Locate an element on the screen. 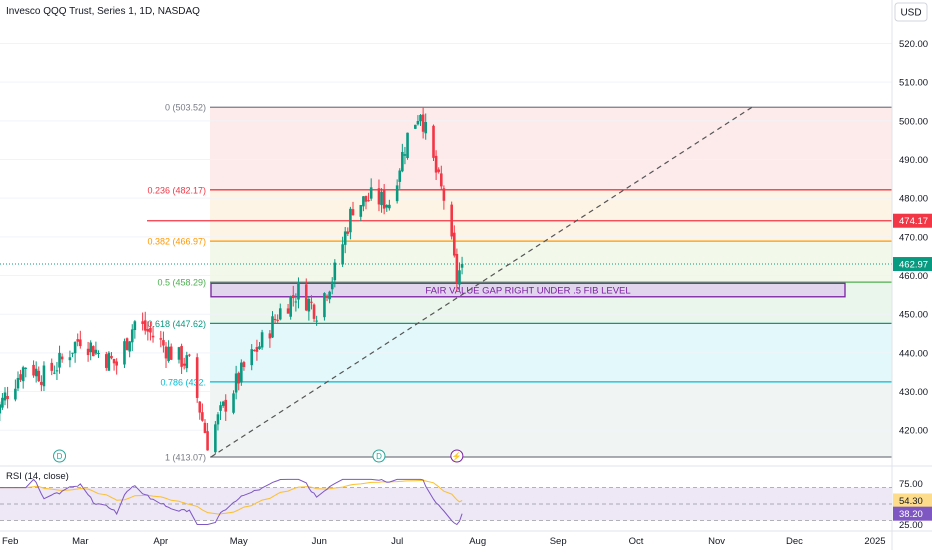  rsi-badge-bg is located at coordinates (912, 500).